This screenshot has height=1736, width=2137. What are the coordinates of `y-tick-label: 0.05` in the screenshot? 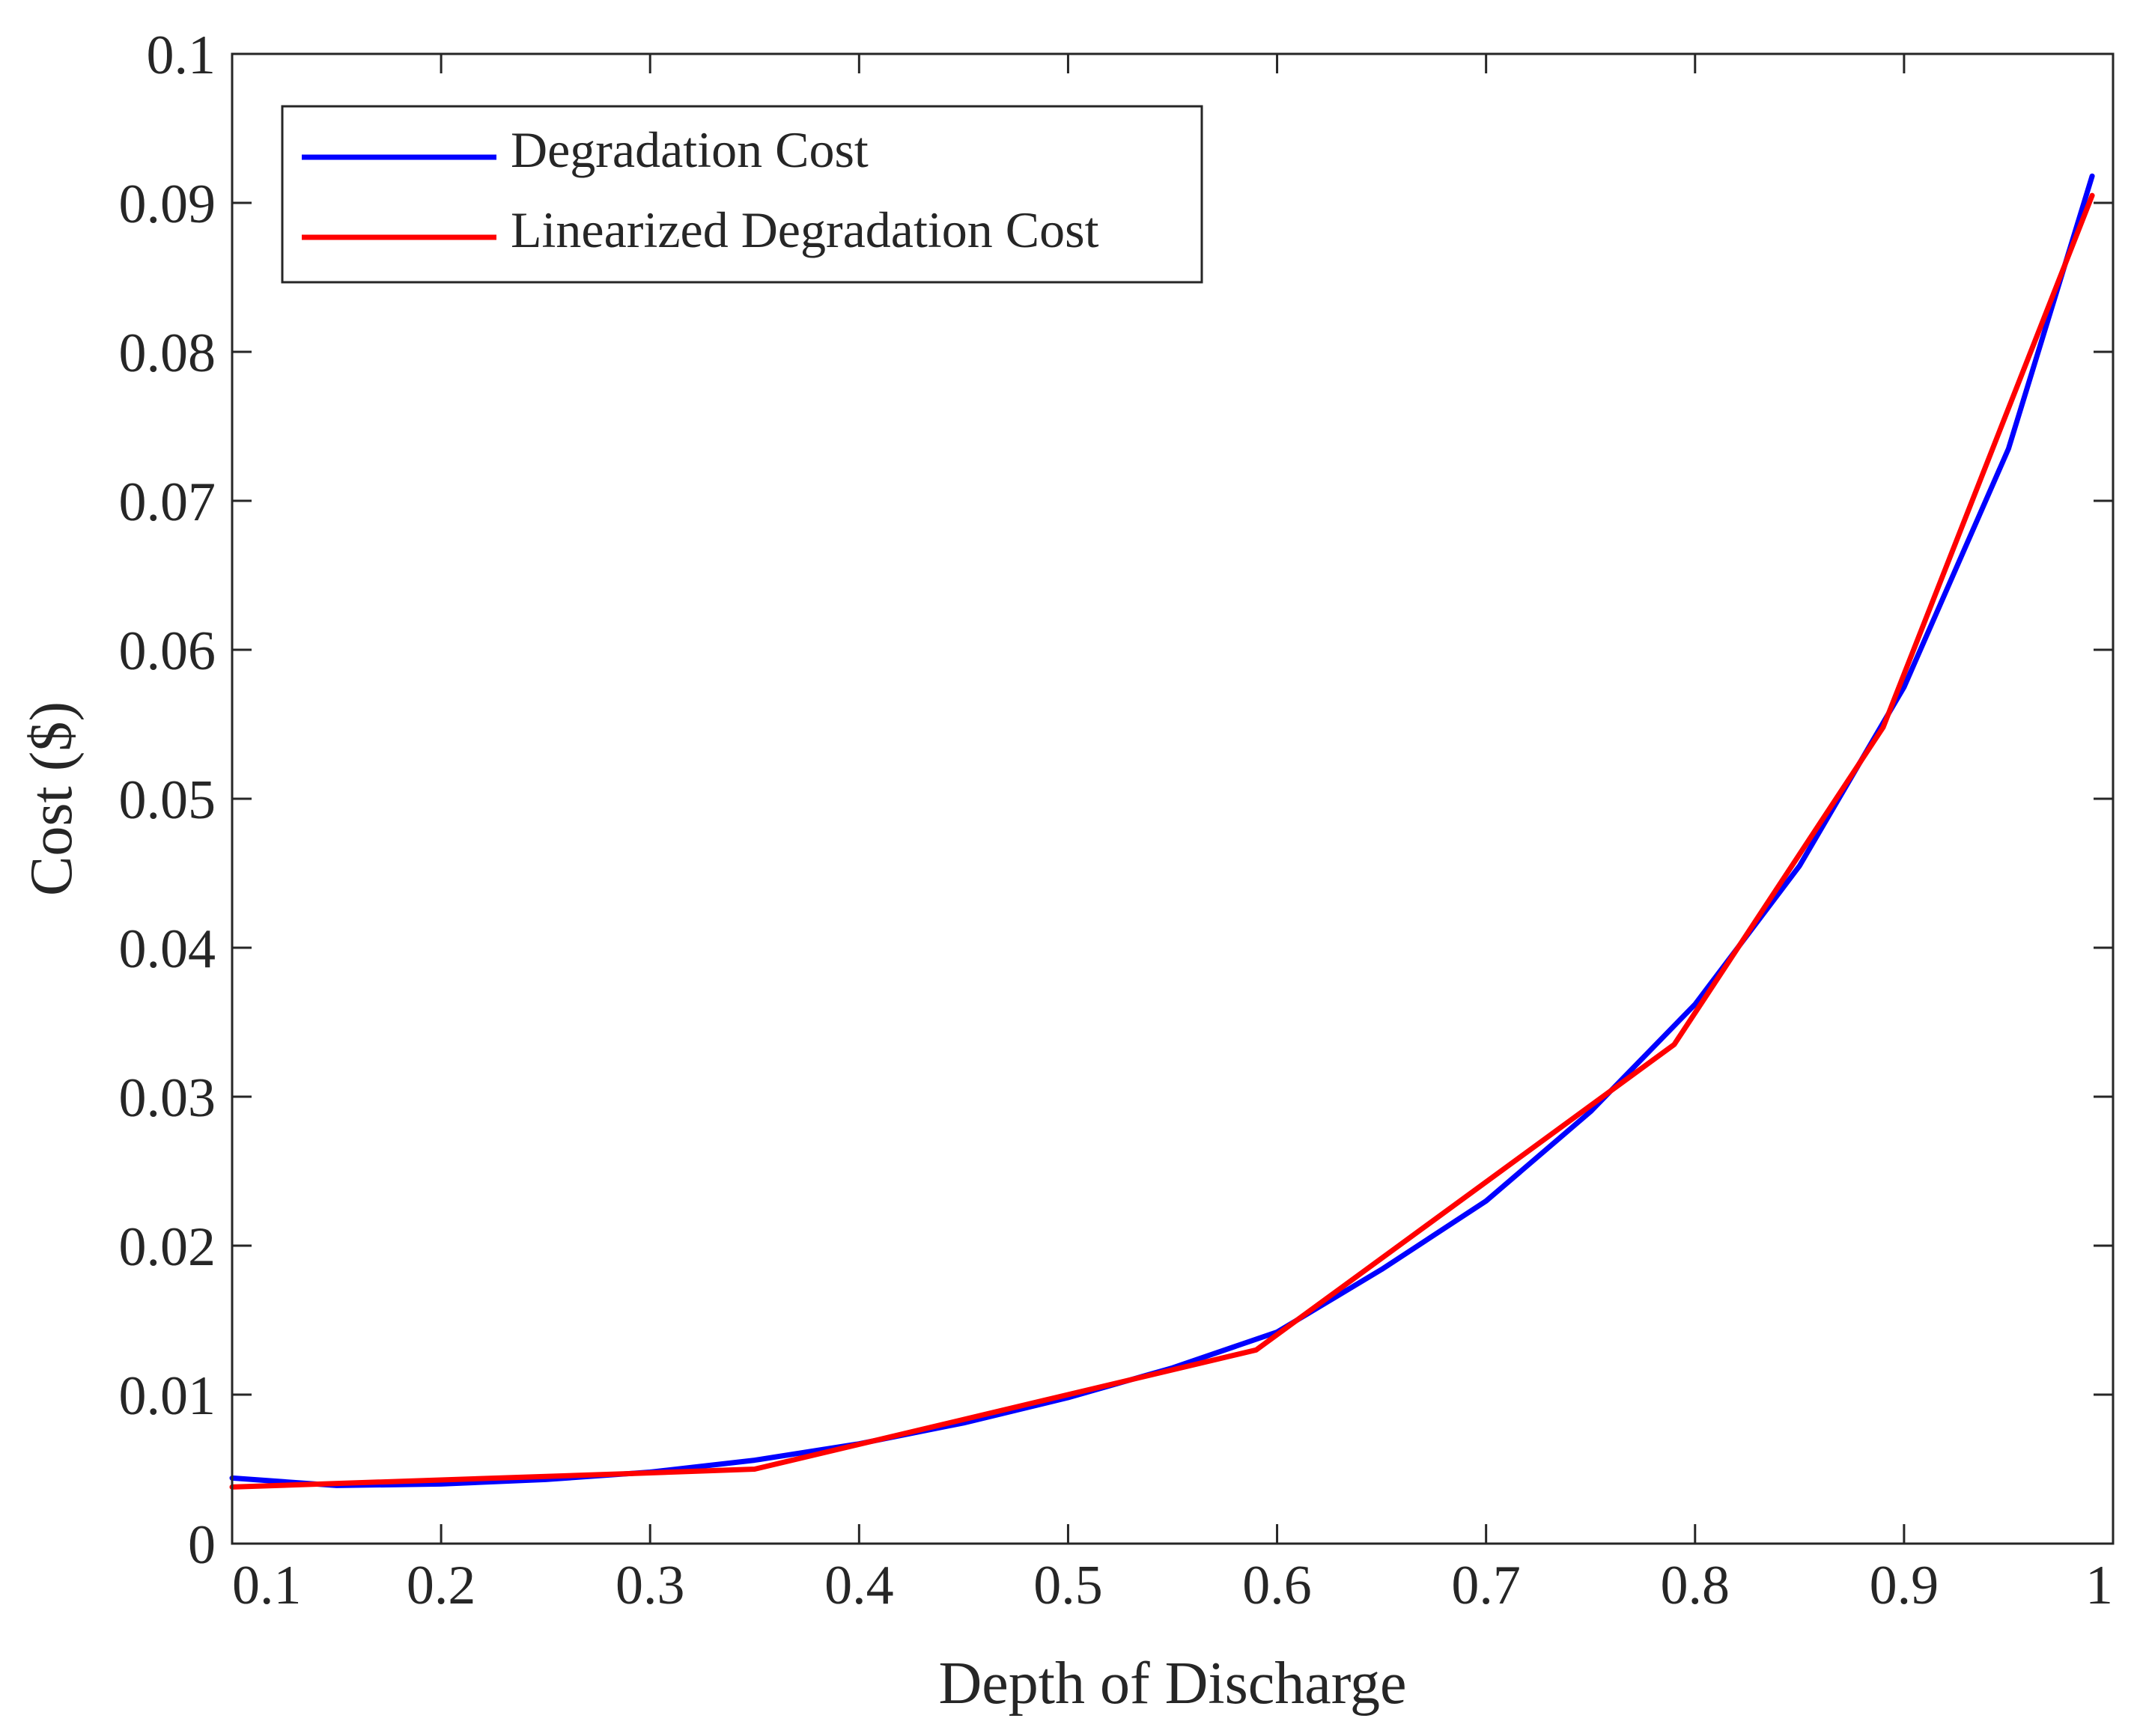 It's located at (167, 800).